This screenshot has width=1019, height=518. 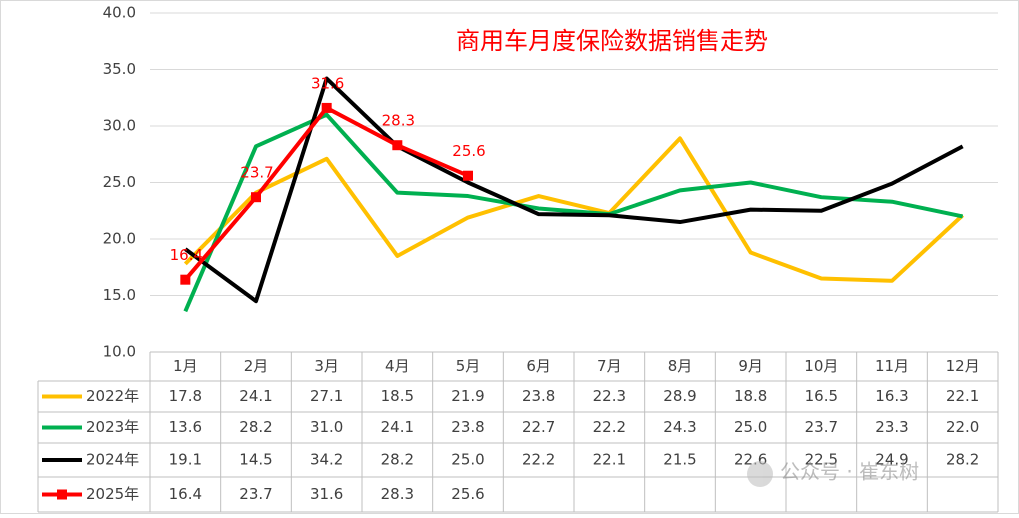 What do you see at coordinates (821, 396) in the screenshot?
I see `table-cell: 16.5` at bounding box center [821, 396].